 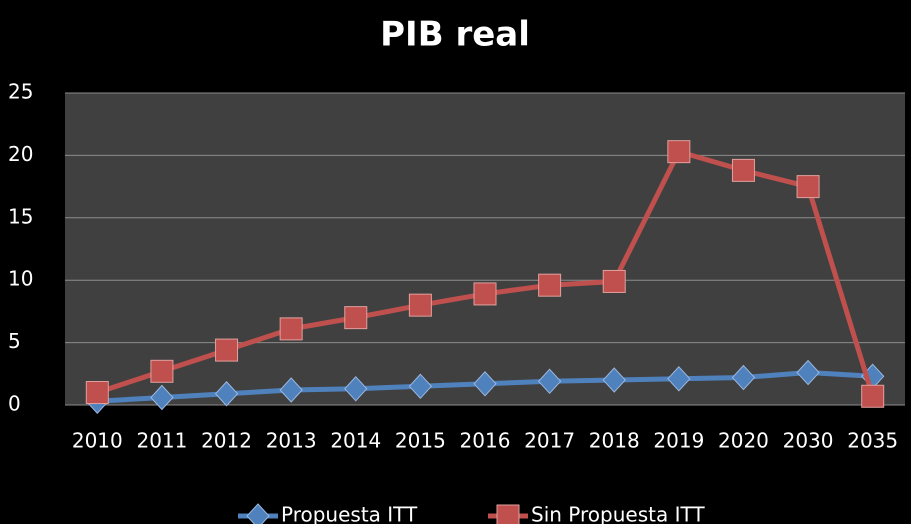 I want to click on chart-title: PIB real, so click(x=455, y=35).